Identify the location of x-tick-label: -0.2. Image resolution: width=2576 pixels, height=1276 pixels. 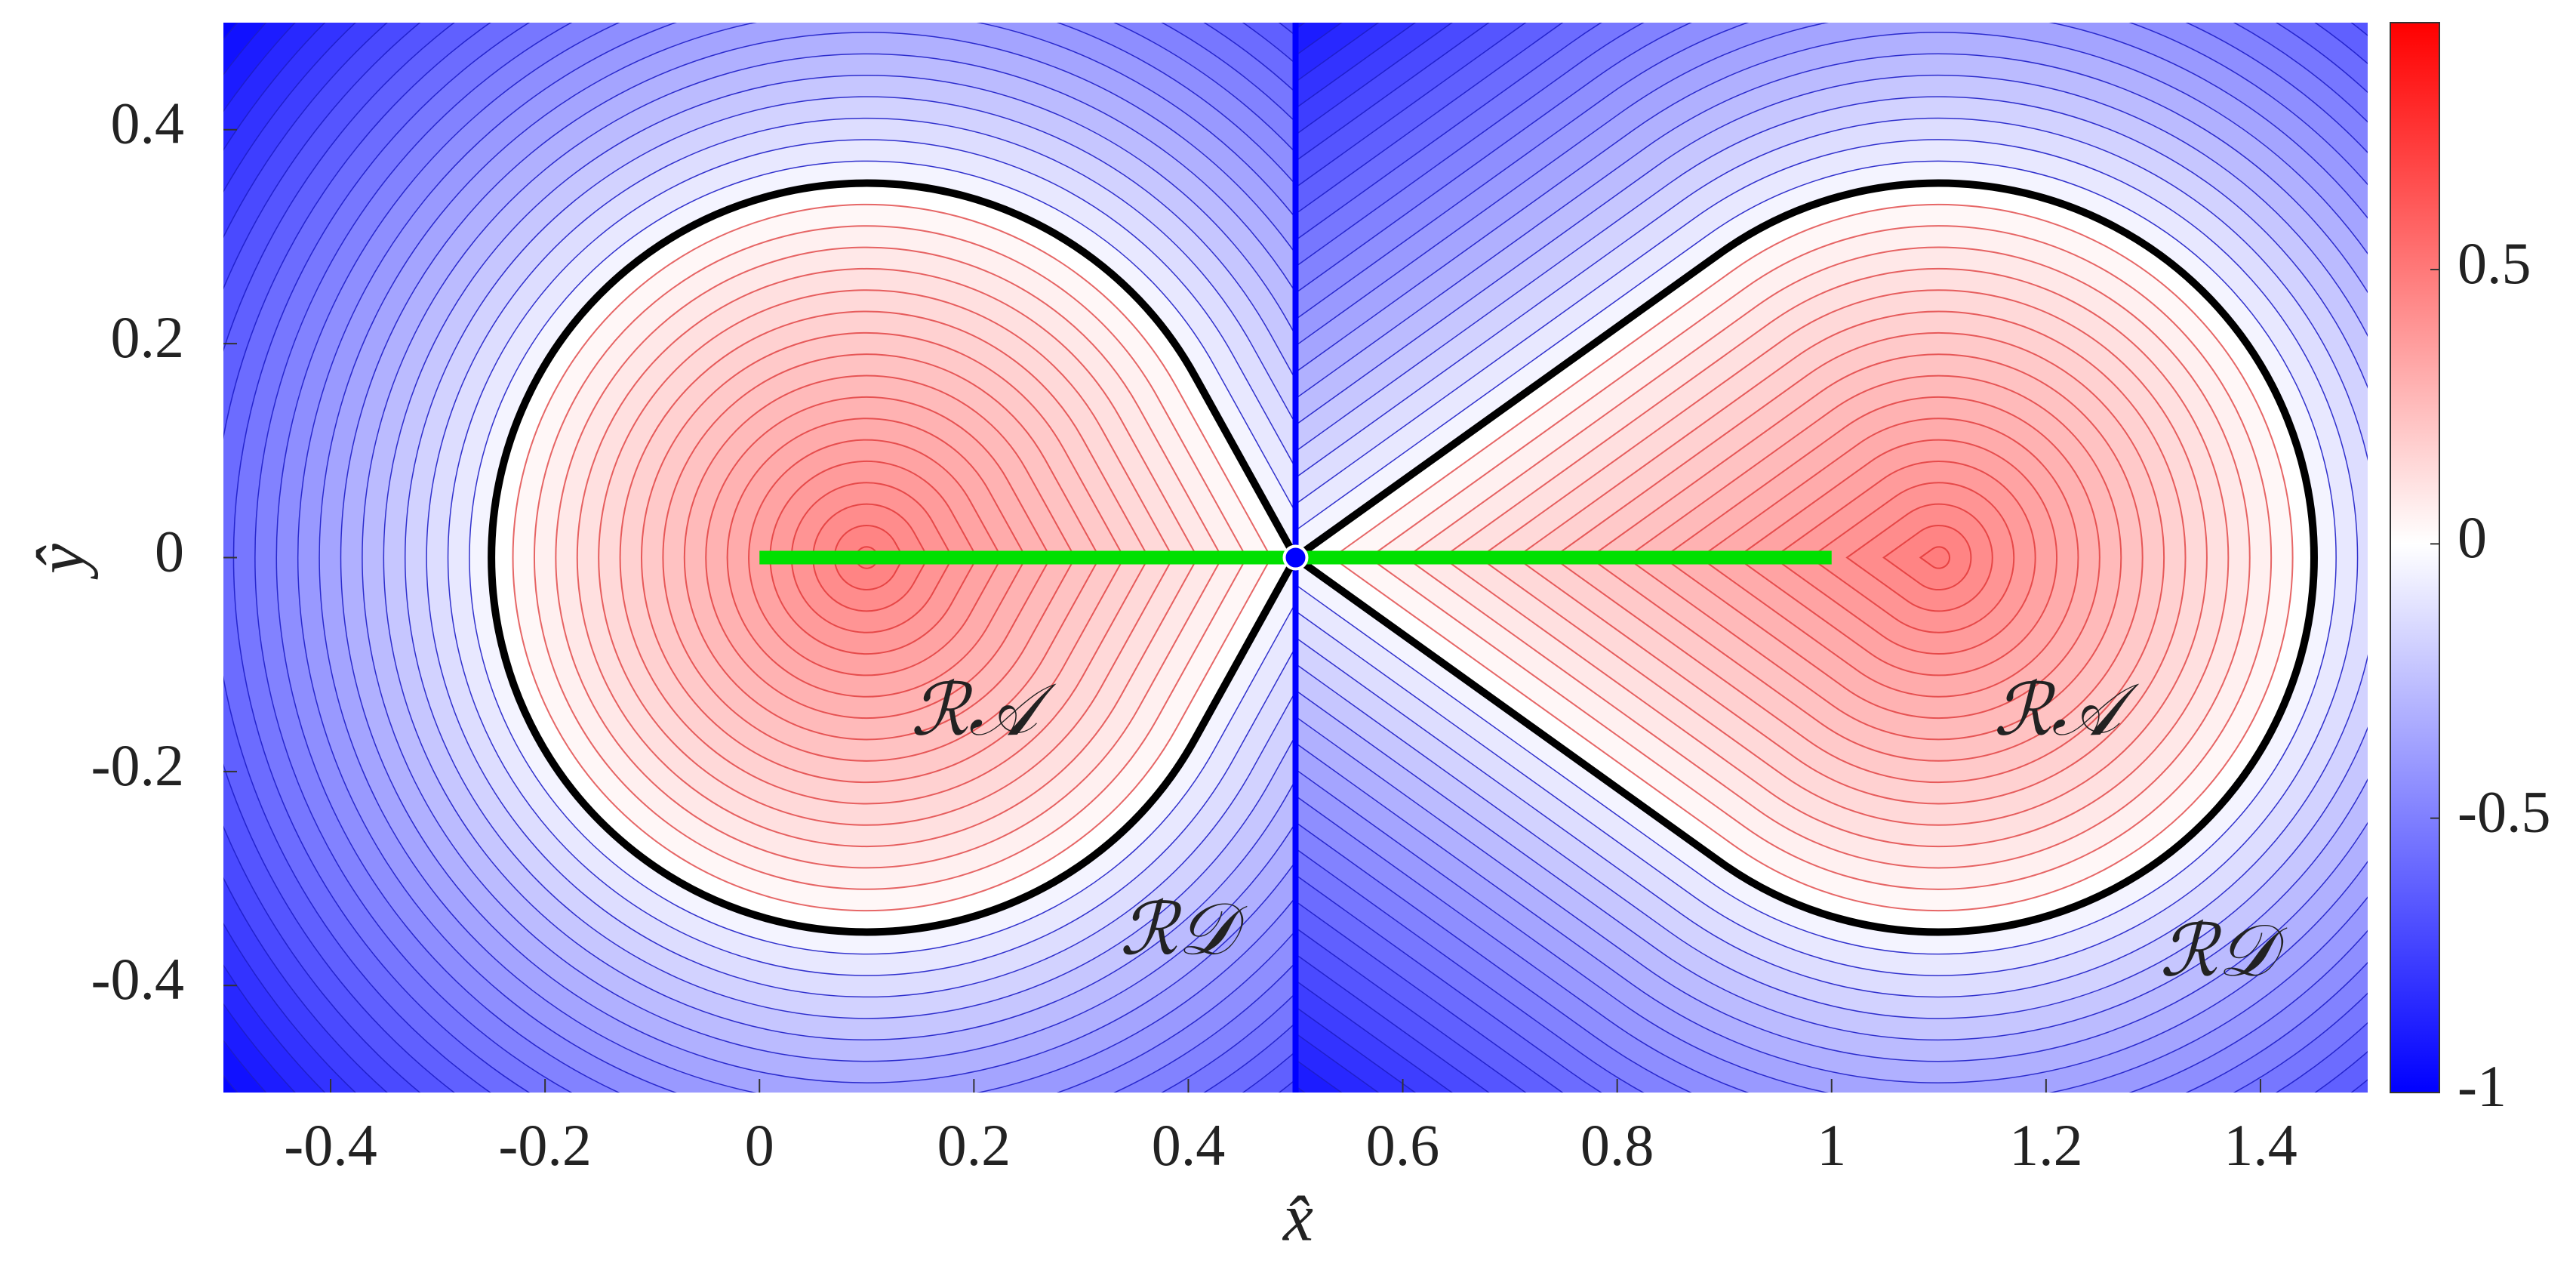
(544, 1145).